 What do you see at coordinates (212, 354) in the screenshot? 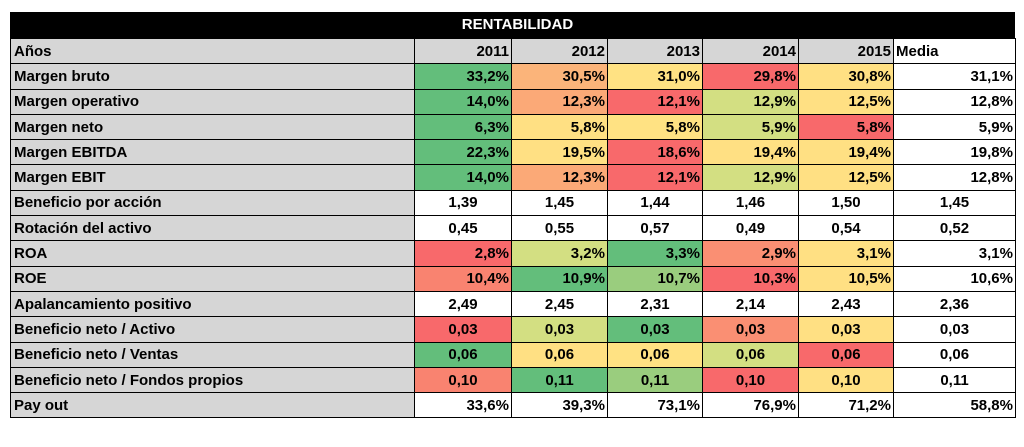
I see `row-label: Beneficio neto / Ventas` at bounding box center [212, 354].